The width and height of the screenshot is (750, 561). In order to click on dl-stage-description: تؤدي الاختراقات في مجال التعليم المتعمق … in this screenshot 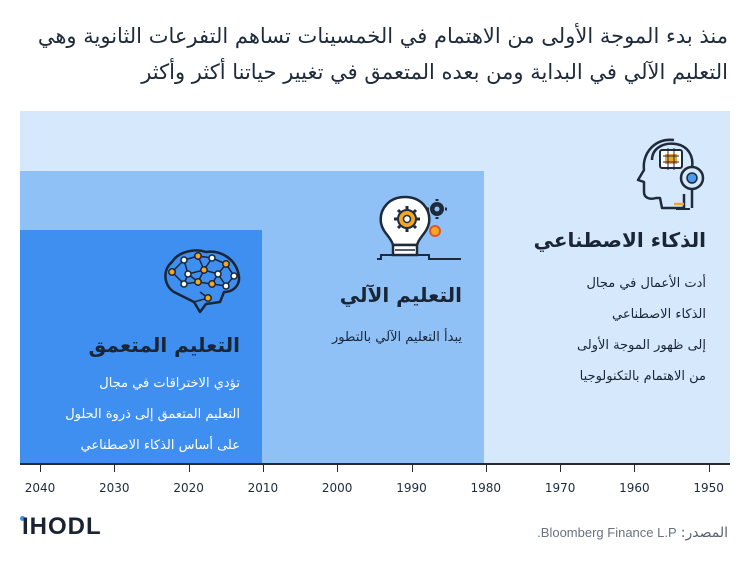, I will do `click(152, 414)`.